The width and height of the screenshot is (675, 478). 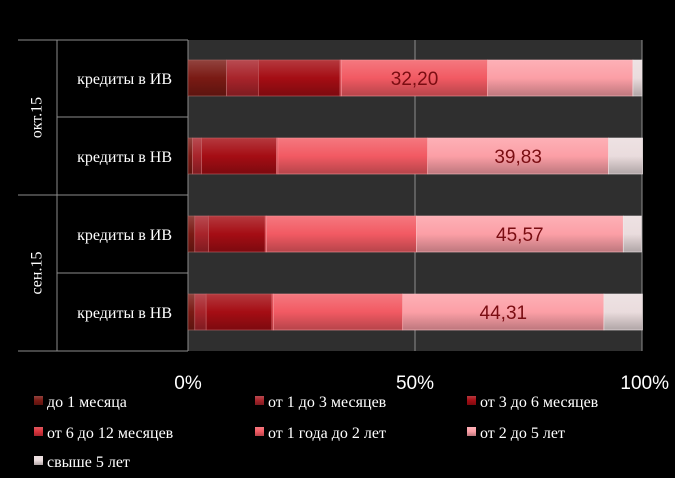 I want to click on legend-item: от 6 до 12 месяцев, so click(x=104, y=433).